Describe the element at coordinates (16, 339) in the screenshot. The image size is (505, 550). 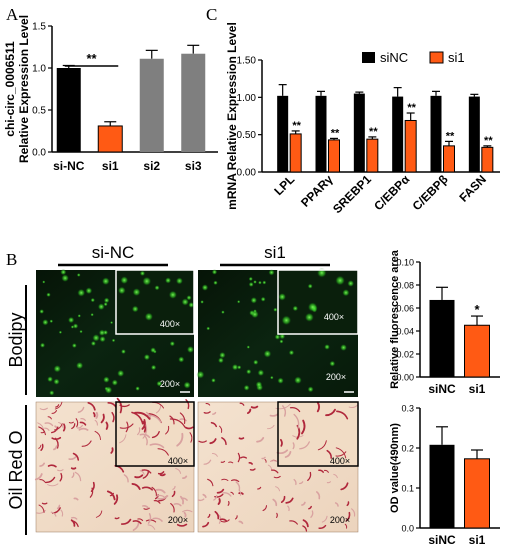
I see `row-label-bodipy: Bodipy` at that location.